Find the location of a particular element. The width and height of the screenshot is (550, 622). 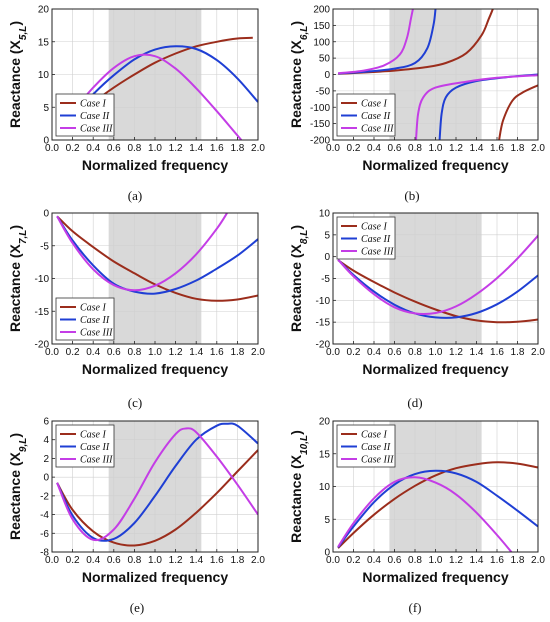

y-tick-label: 4 is located at coordinates (46, 440).